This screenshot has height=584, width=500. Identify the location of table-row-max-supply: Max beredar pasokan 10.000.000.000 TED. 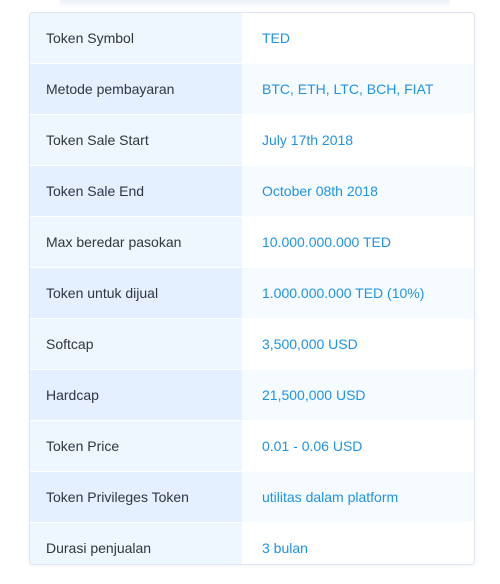
(252, 241).